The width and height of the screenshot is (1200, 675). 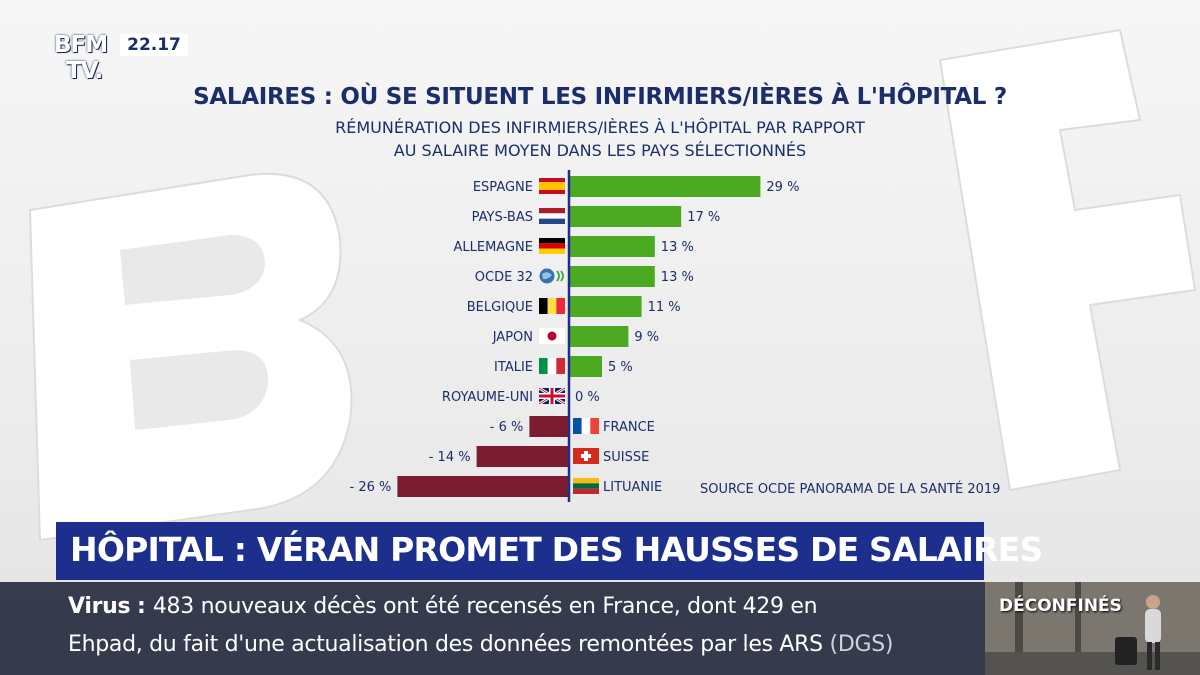 I want to click on value-label-belgium: 11 %, so click(x=664, y=307).